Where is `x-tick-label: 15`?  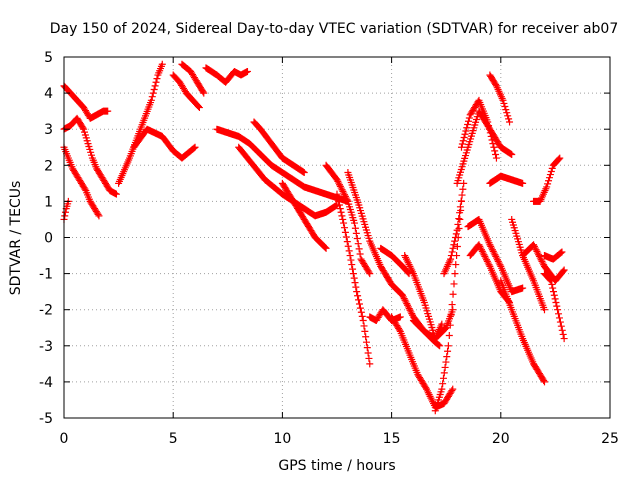
x-tick-label: 15 is located at coordinates (392, 439).